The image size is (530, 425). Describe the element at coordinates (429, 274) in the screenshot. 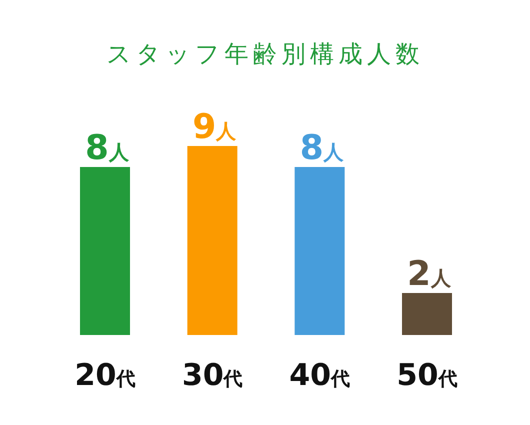

I see `data-label: 2人` at that location.